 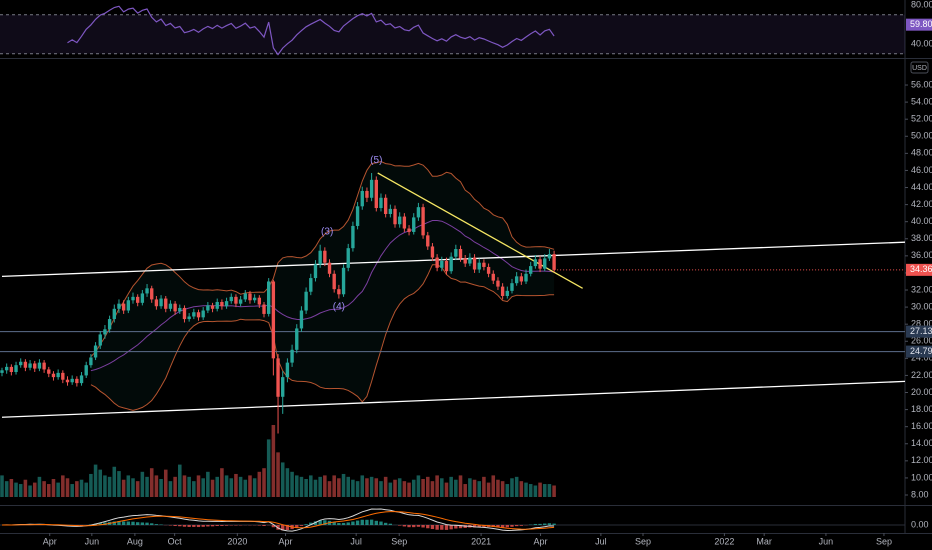 I want to click on currency-box, so click(x=919, y=67).